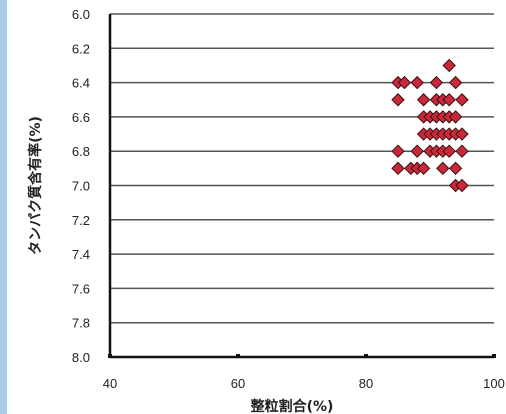 This screenshot has width=506, height=414. What do you see at coordinates (81, 48) in the screenshot?
I see `y-tick-label: 6.2` at bounding box center [81, 48].